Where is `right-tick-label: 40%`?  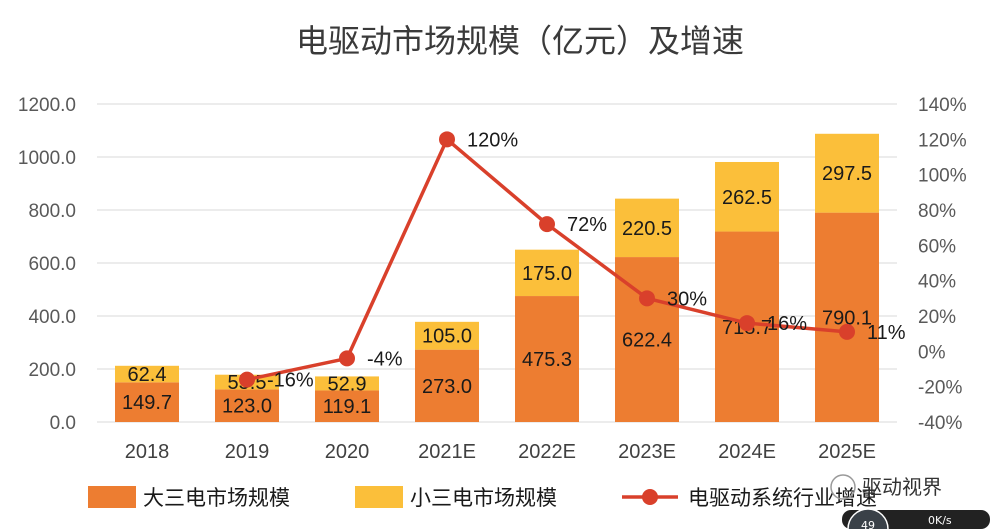
right-tick-label: 40% is located at coordinates (937, 282).